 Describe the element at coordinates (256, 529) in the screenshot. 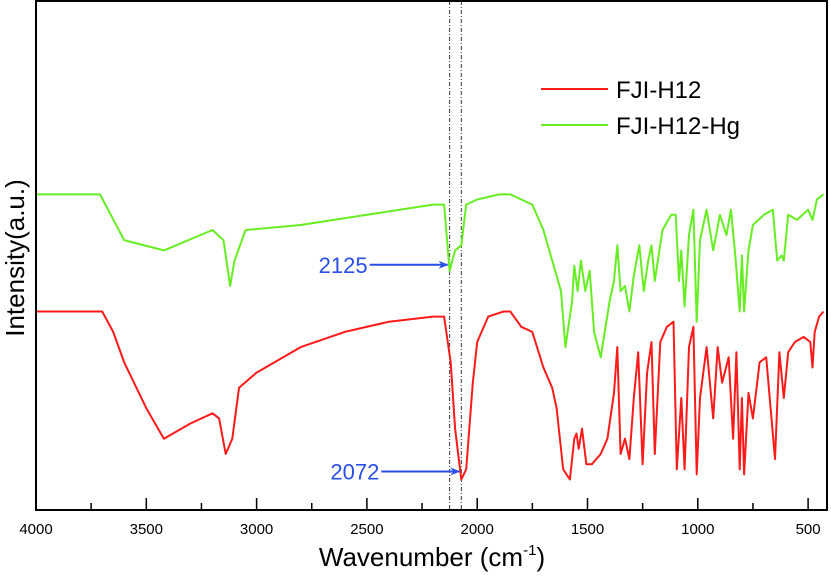

I see `x-tick-label: 3000` at that location.